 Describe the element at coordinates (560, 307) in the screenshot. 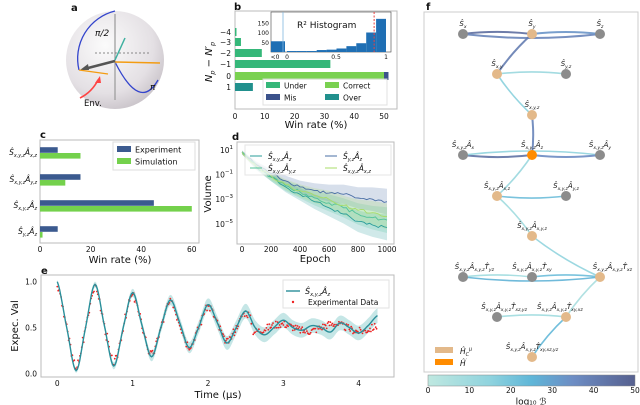

I see `node-label-txyxz: Ŝx,y,z​Âx,y,z​T̂xy,xz​` at that location.